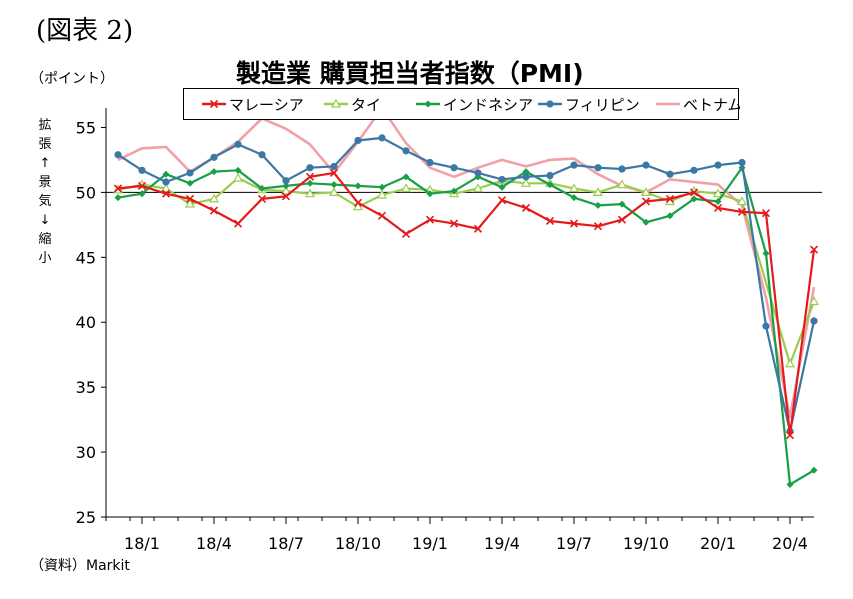  I want to click on y-axis-label-char: 拡, so click(45, 125).